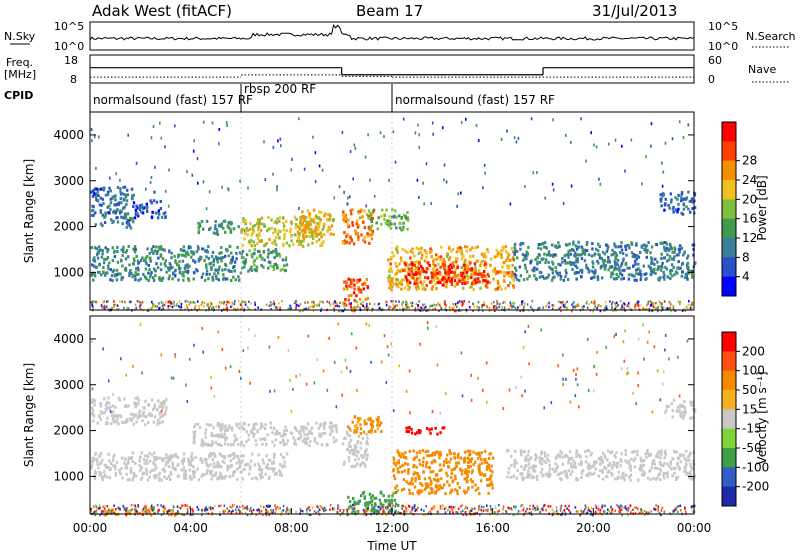 Image resolution: width=800 pixels, height=554 pixels. I want to click on power-cbar-frame, so click(729, 209).